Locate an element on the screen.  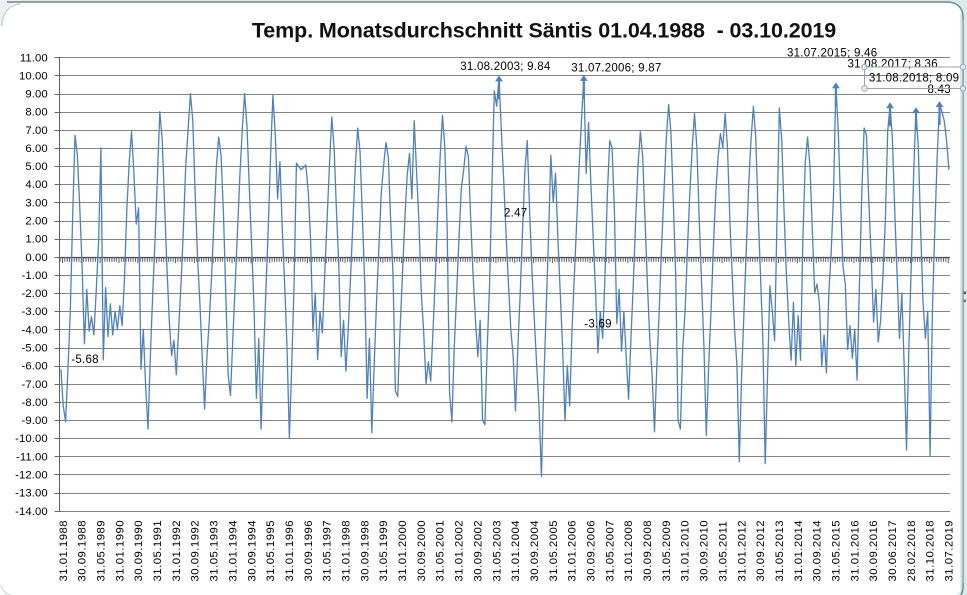
svg-text: -13.00 is located at coordinates (31, 494).